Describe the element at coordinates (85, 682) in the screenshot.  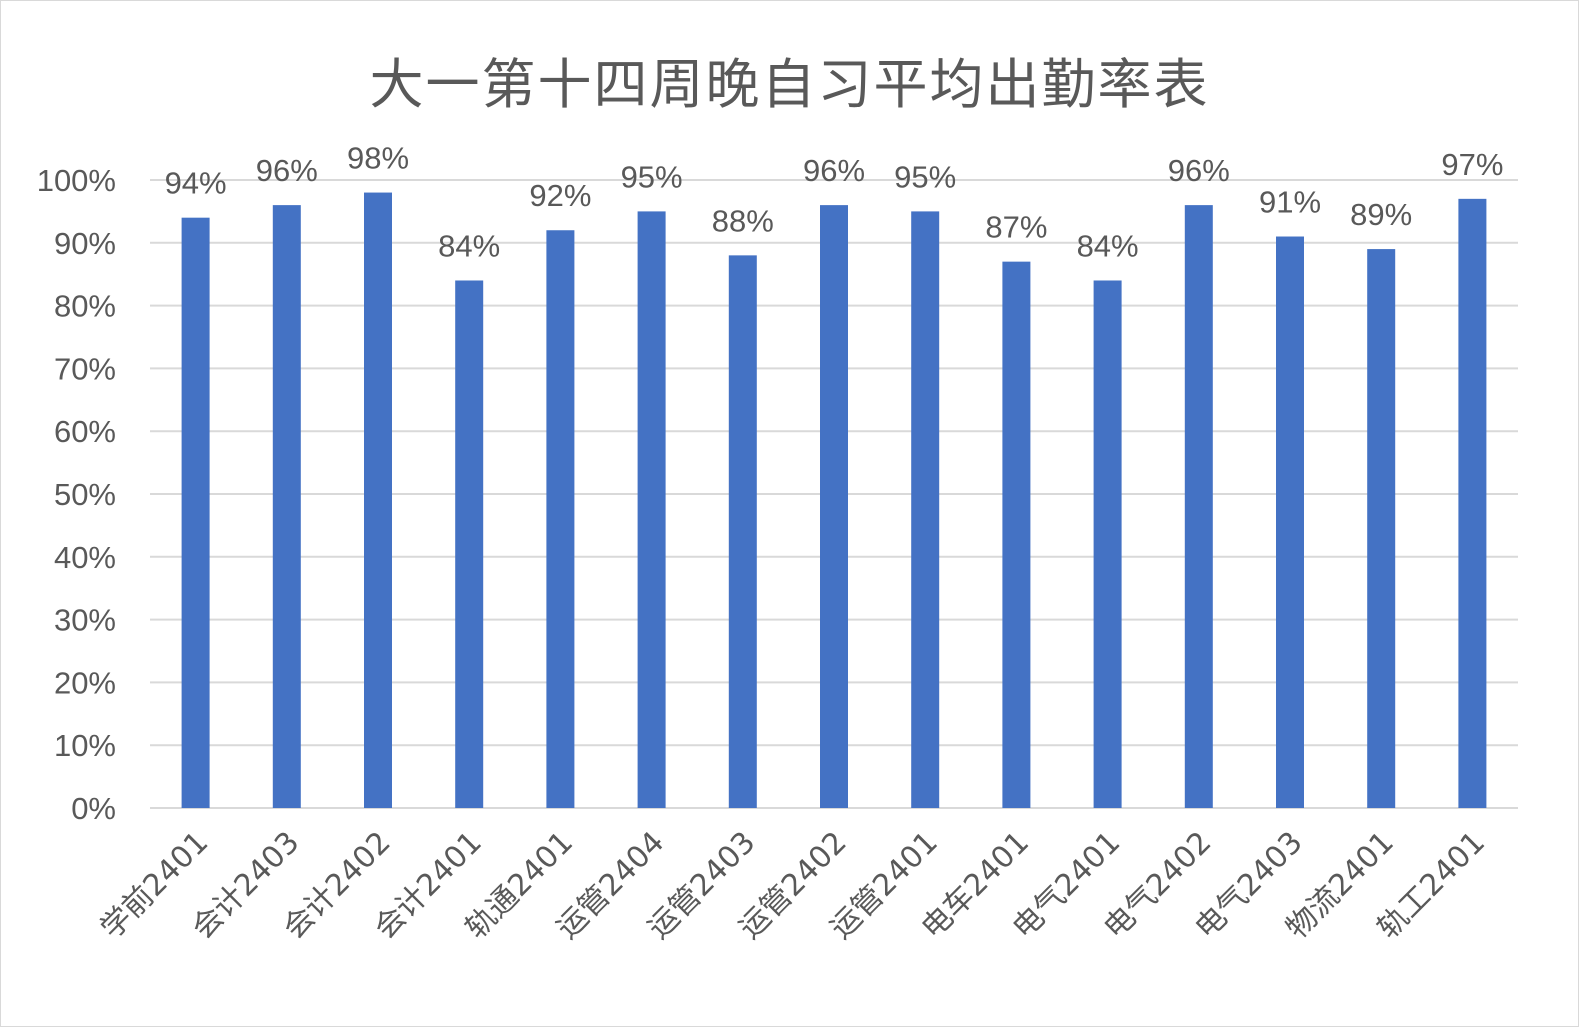
I see `y-tick-label: 20%` at that location.